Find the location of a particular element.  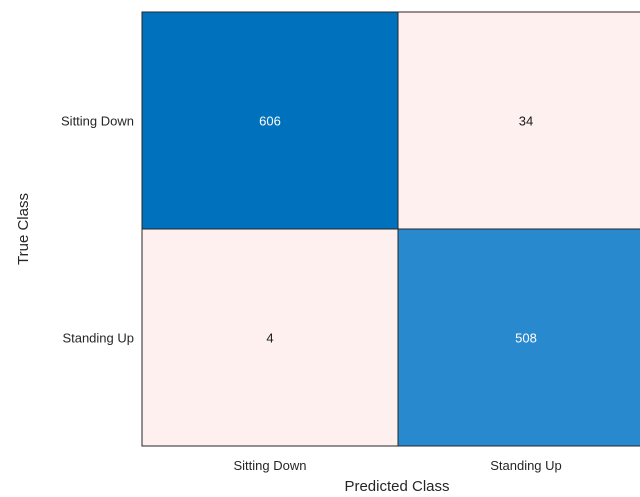

cell-value-1-0: 4 is located at coordinates (269, 338).